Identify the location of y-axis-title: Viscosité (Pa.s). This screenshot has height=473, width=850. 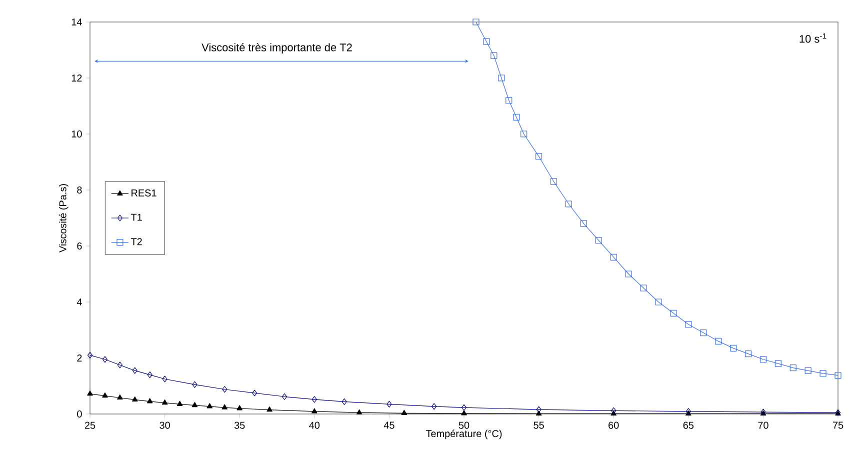
(63, 218).